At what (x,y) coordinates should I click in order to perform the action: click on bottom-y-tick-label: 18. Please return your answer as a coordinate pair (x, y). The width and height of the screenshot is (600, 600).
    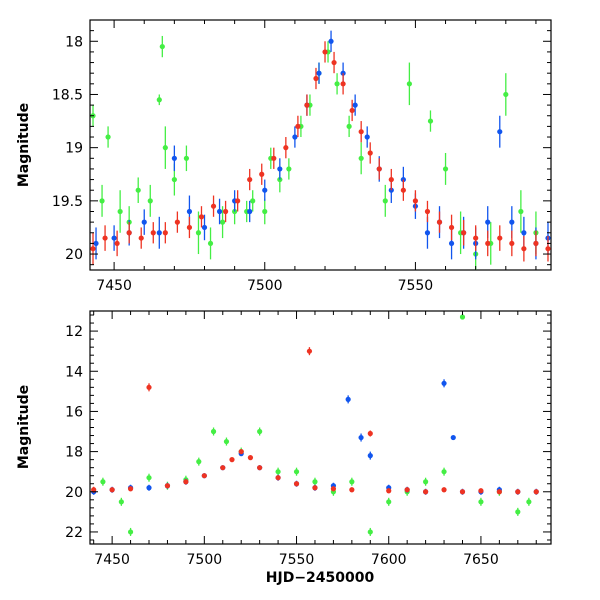
    Looking at the image, I should click on (74, 453).